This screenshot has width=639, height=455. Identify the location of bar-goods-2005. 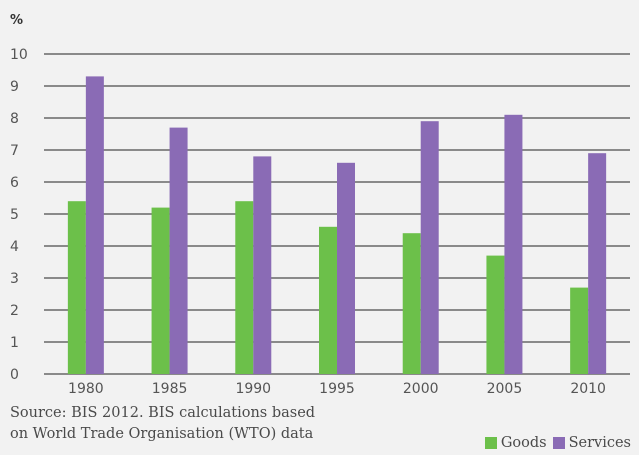
(495, 314).